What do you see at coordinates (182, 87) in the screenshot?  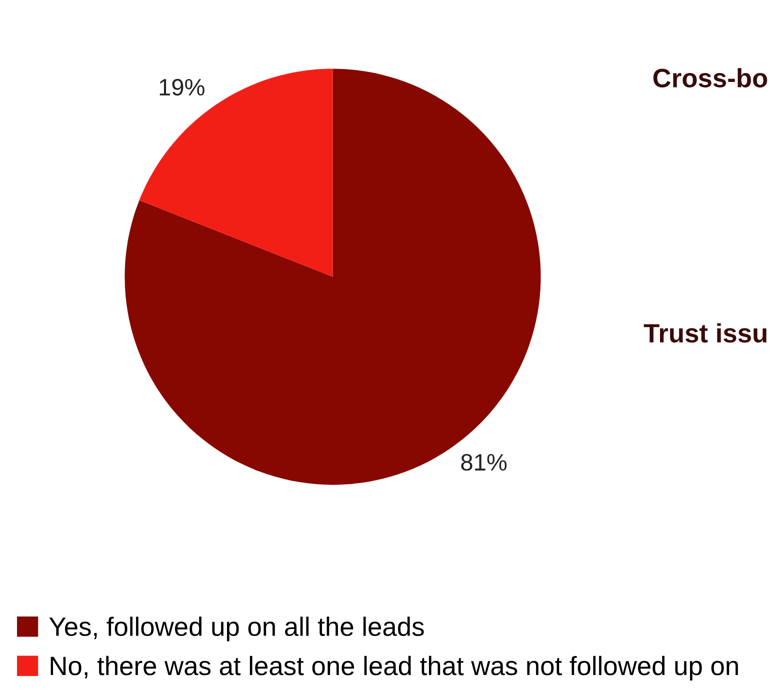 I see `data-label: 19%` at bounding box center [182, 87].